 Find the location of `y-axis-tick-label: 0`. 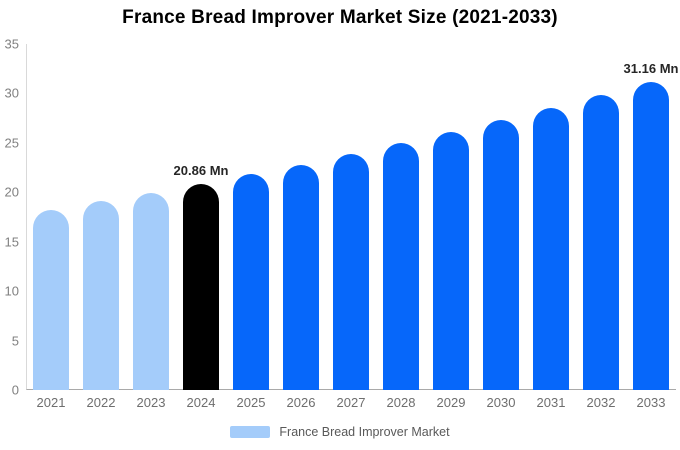

y-axis-tick-label: 0 is located at coordinates (15, 390).